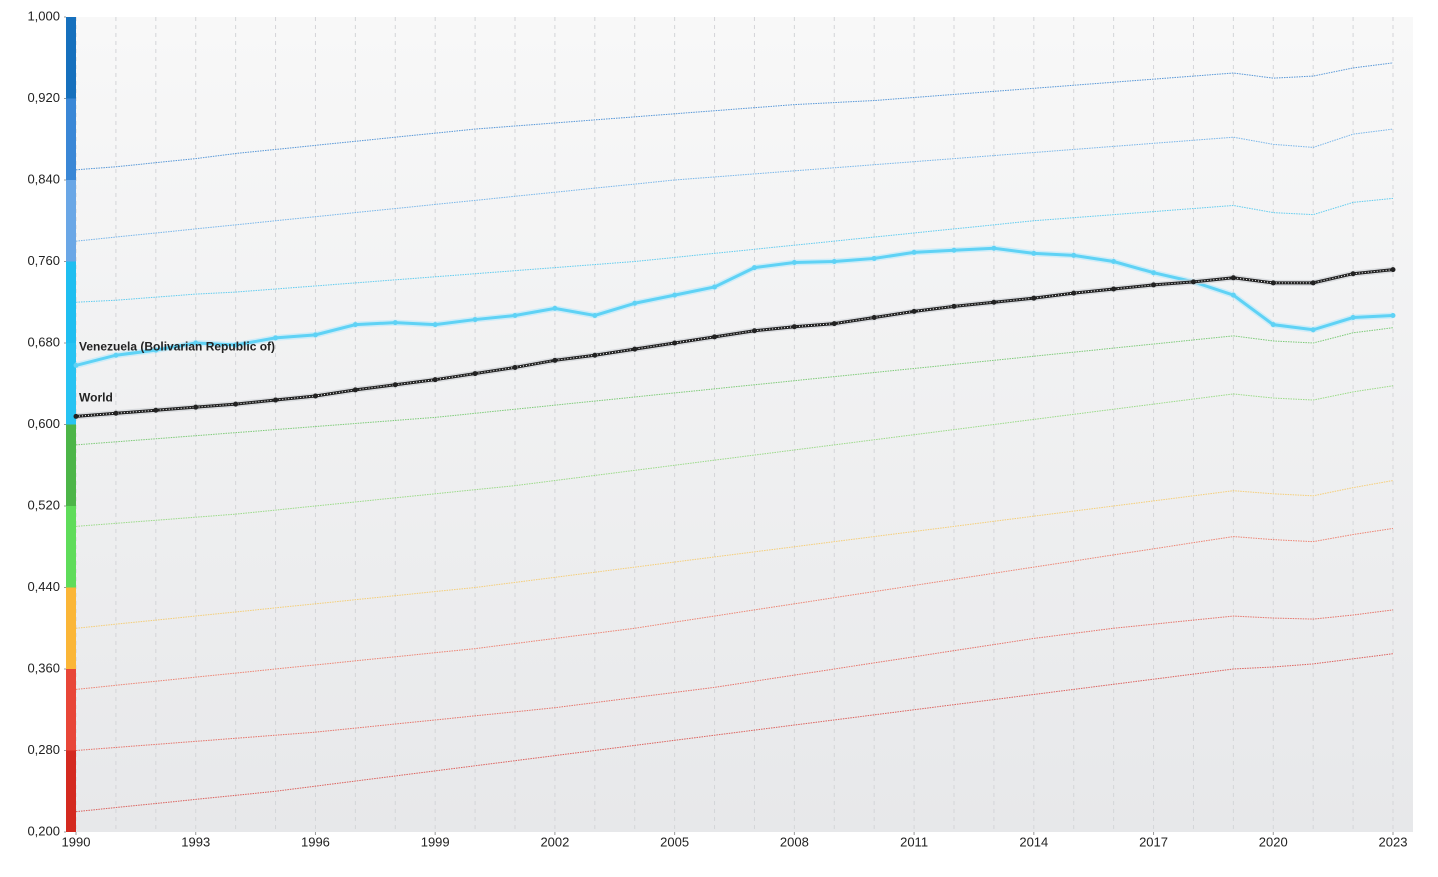 The width and height of the screenshot is (1438, 877). I want to click on y-tick-label: 0,360, so click(43, 667).